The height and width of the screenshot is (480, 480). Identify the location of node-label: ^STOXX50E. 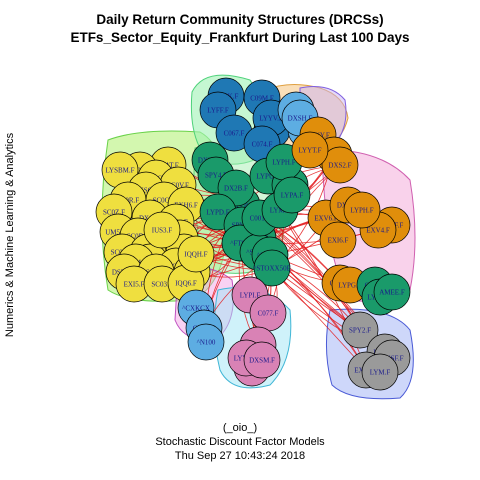
(272, 269).